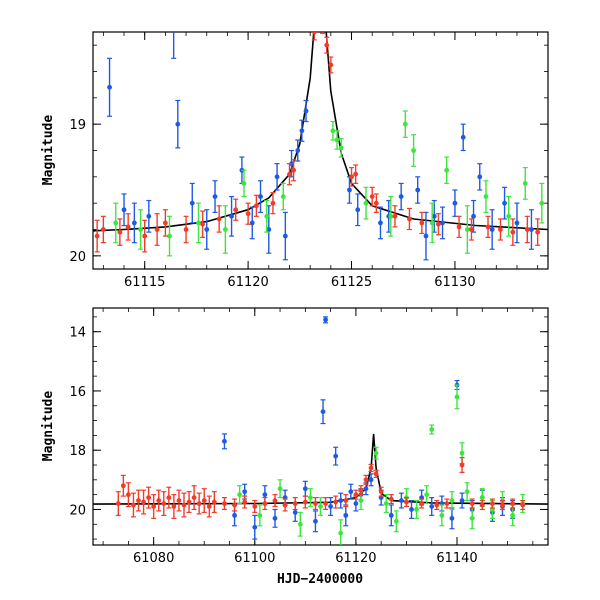  Describe the element at coordinates (320, 579) in the screenshot. I see `bottom-x-axis-label: HJD−2400000` at that location.